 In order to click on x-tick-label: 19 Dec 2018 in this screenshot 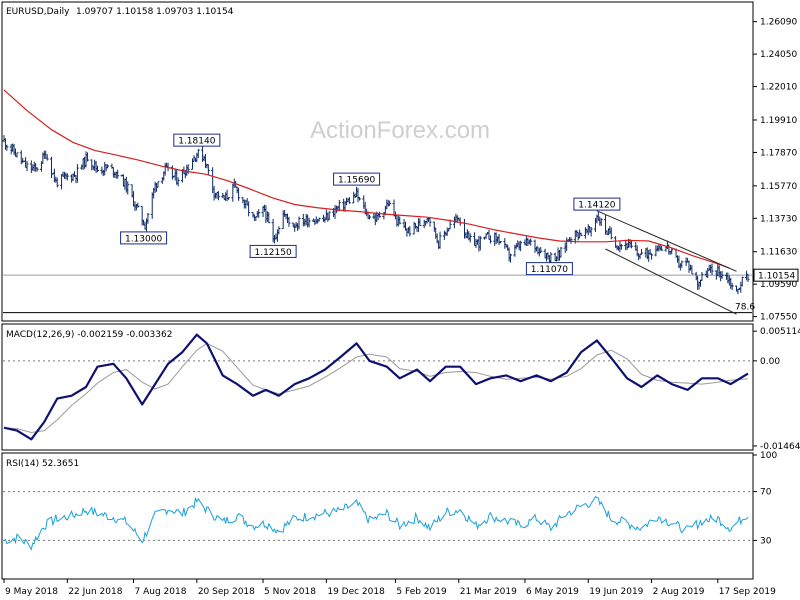, I will do `click(356, 592)`.